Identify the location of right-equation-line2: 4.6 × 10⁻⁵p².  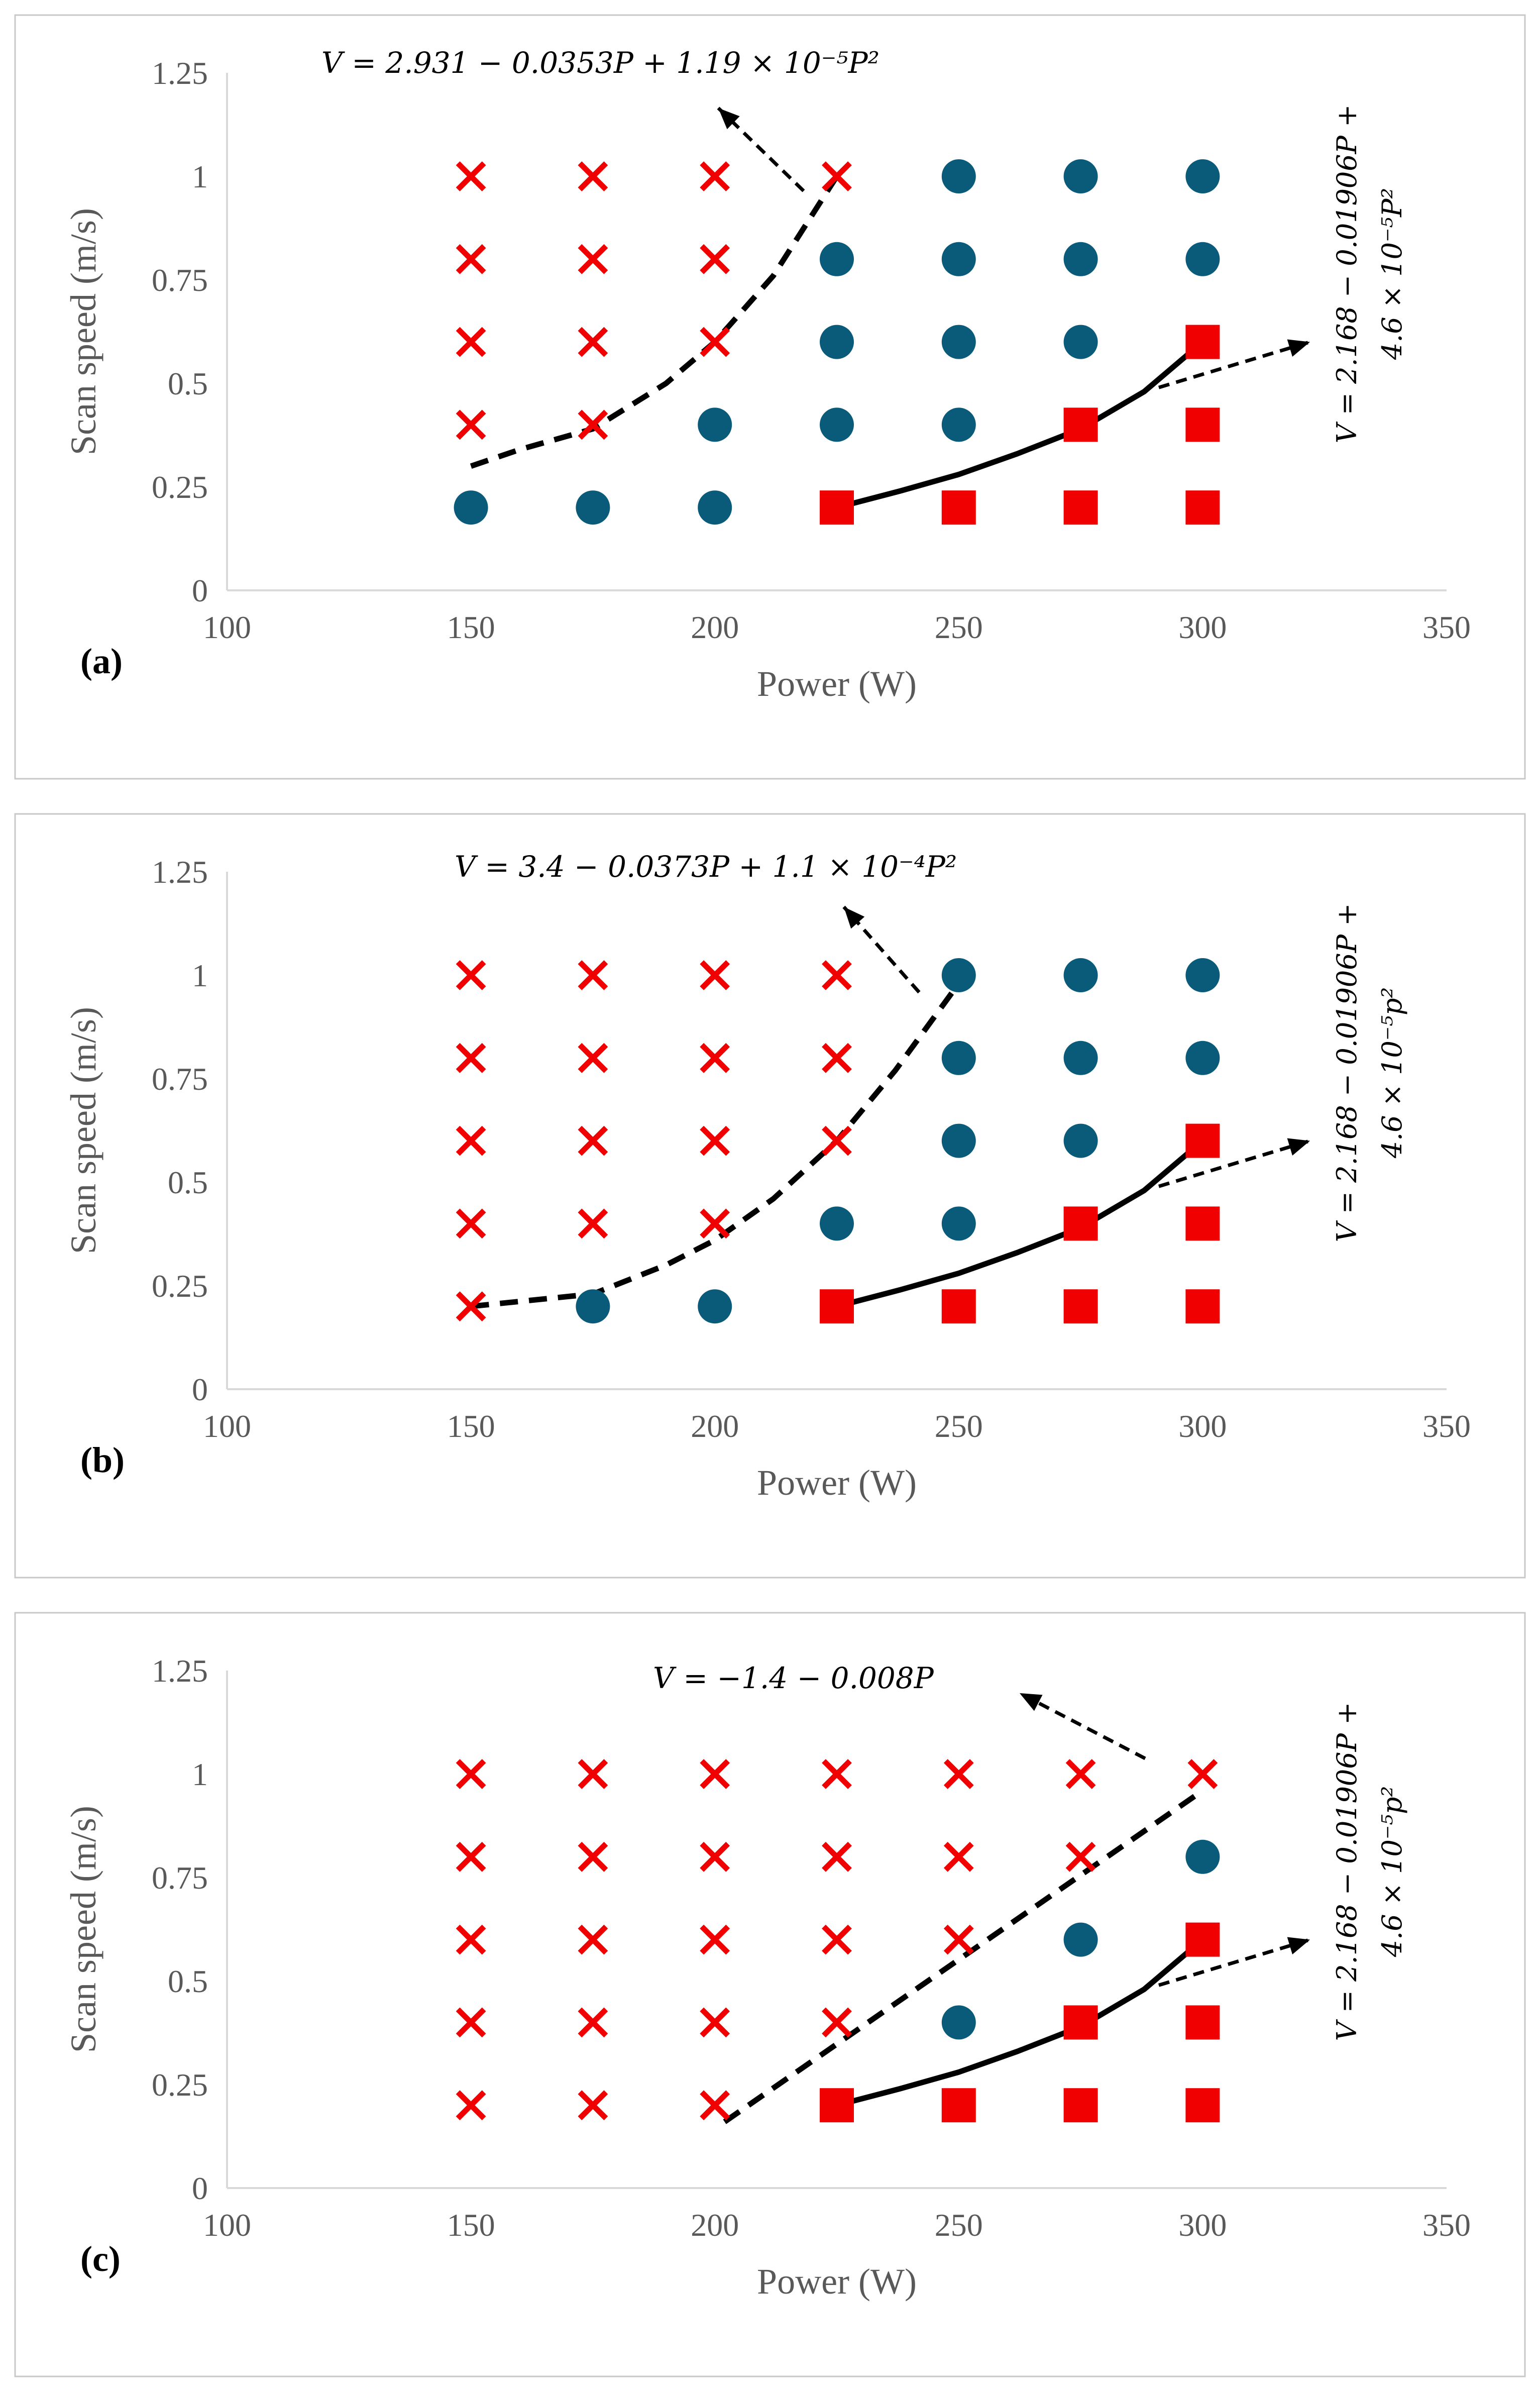
(1392, 1872).